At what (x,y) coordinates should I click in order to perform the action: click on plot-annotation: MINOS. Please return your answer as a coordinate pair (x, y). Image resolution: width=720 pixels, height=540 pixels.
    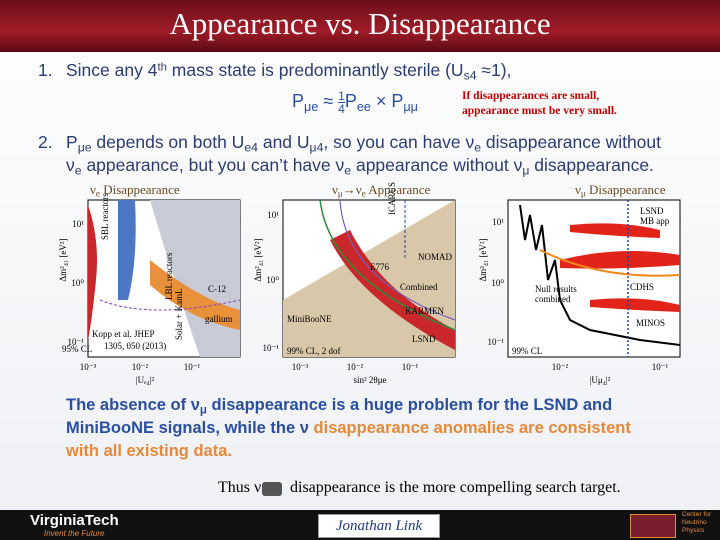
    Looking at the image, I should click on (650, 323).